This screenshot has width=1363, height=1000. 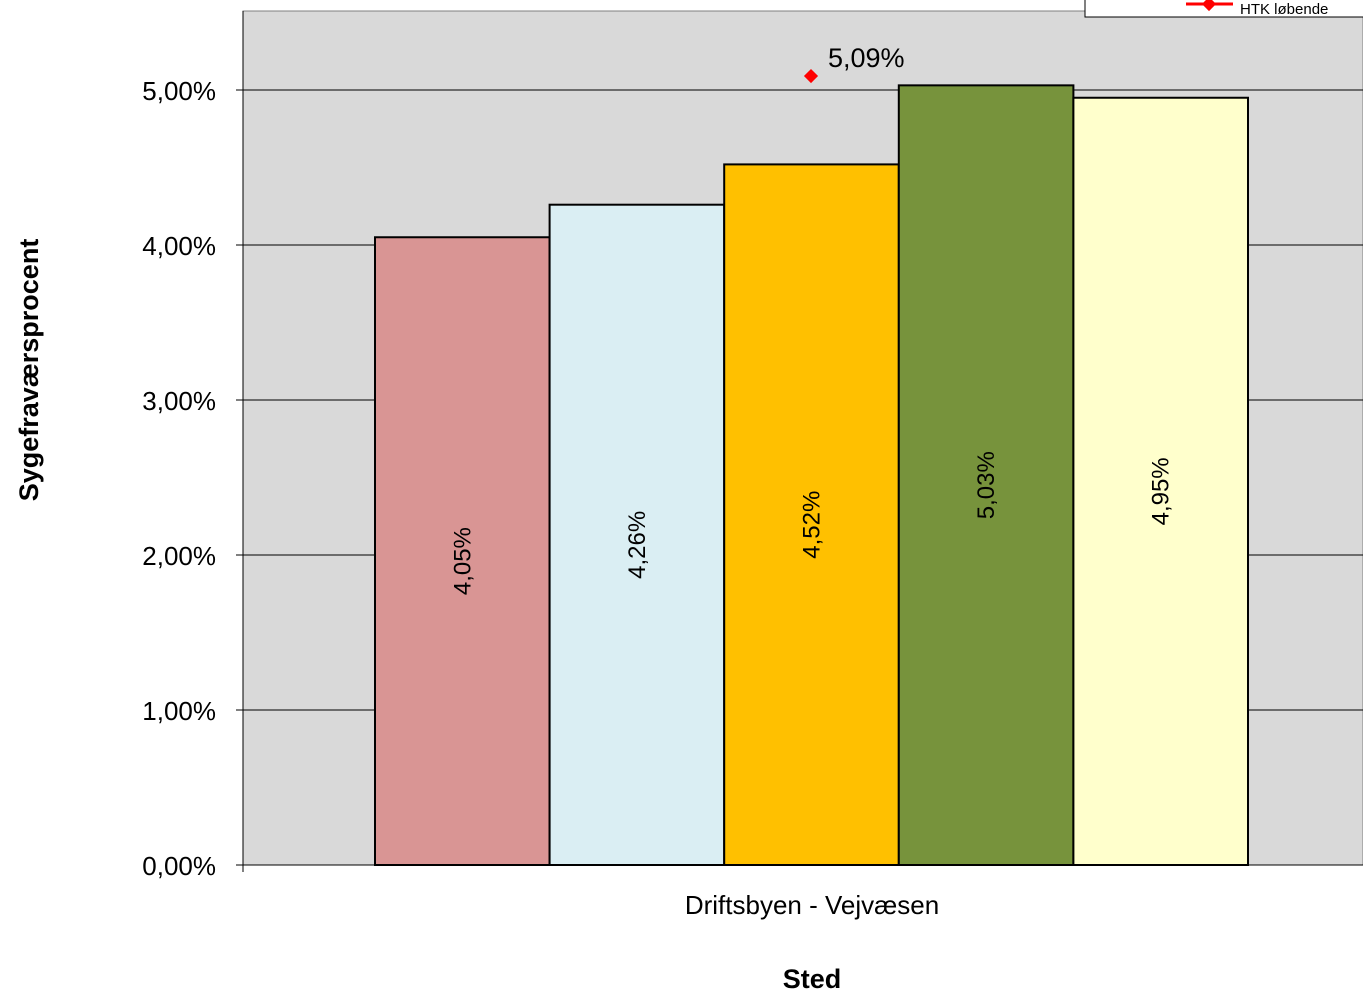 I want to click on y-tick-labels: 0,00% 1,00% 2,00% 3,00% 4,00% 5,00%, so click(x=192, y=478).